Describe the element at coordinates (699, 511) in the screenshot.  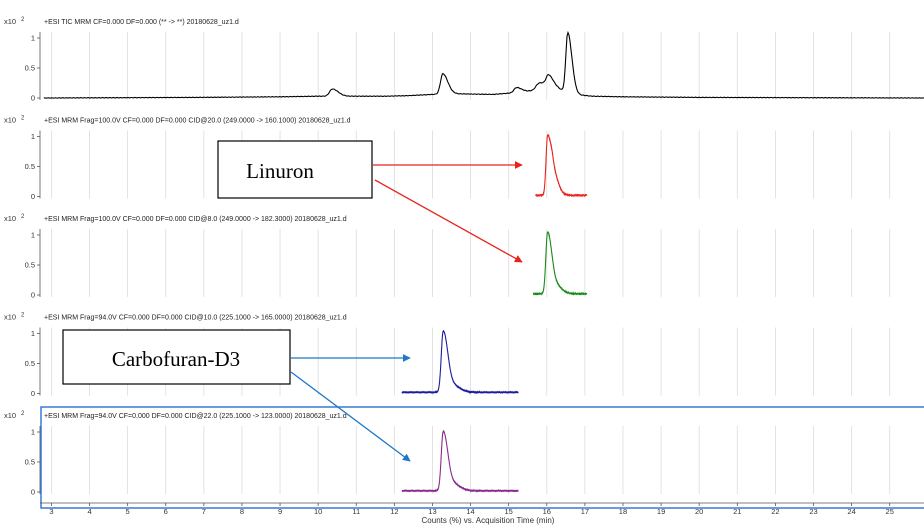
I see `x-tick-label: 20` at that location.